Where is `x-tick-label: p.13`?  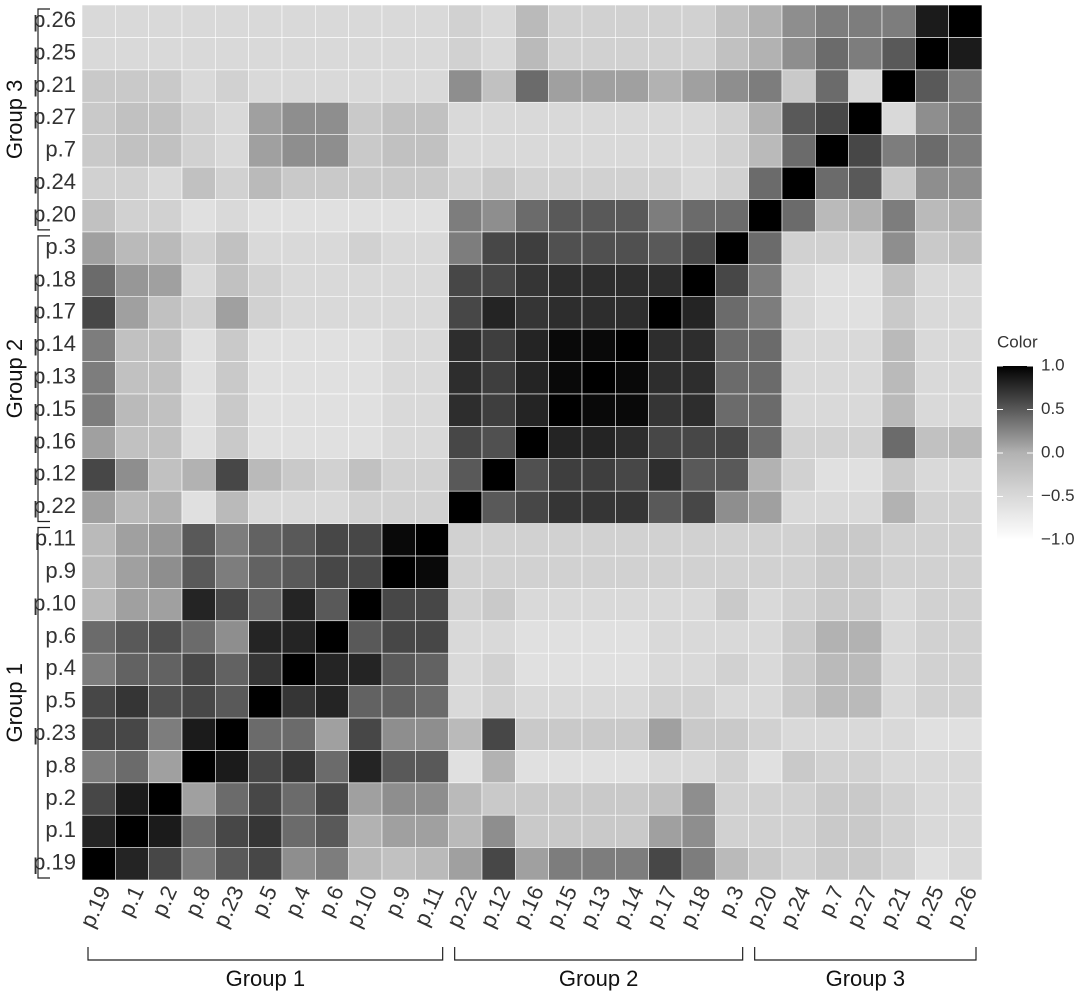
x-tick-label: p.13 is located at coordinates (595, 906).